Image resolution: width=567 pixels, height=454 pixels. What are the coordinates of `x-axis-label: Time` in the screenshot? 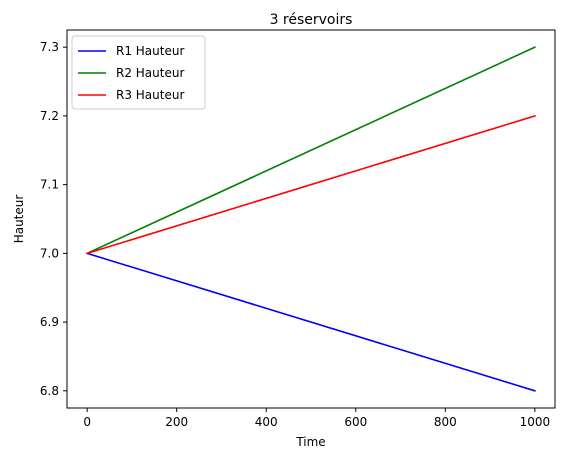 It's located at (310, 442).